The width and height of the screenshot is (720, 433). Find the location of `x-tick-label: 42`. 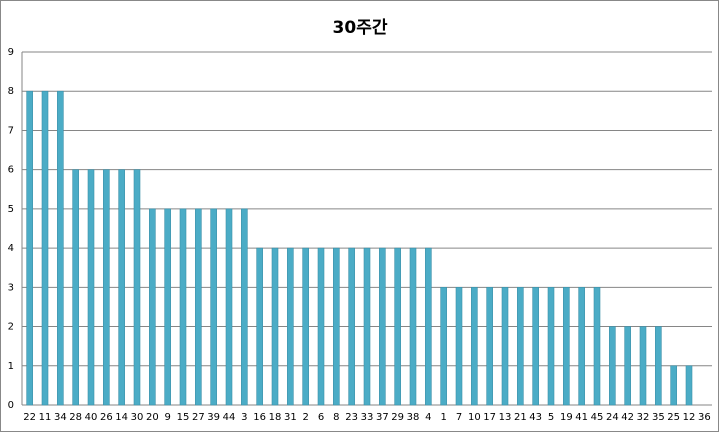

x-tick-label: 42 is located at coordinates (627, 417).